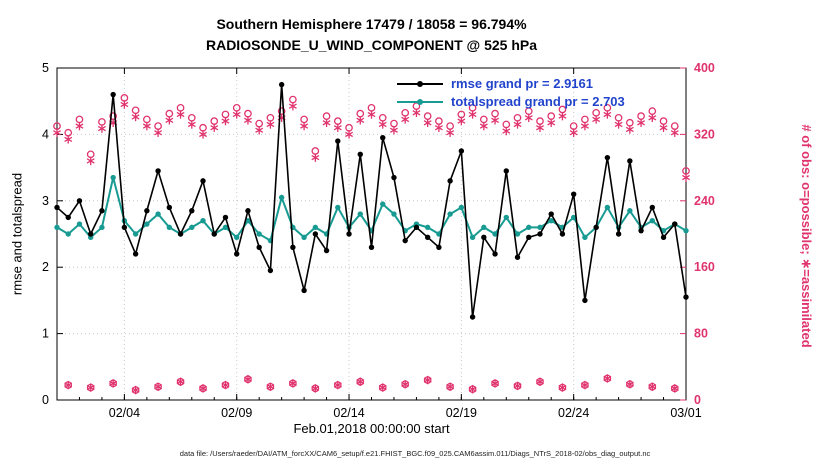 The image size is (830, 470). What do you see at coordinates (45, 68) in the screenshot?
I see `svg-text: 5` at bounding box center [45, 68].